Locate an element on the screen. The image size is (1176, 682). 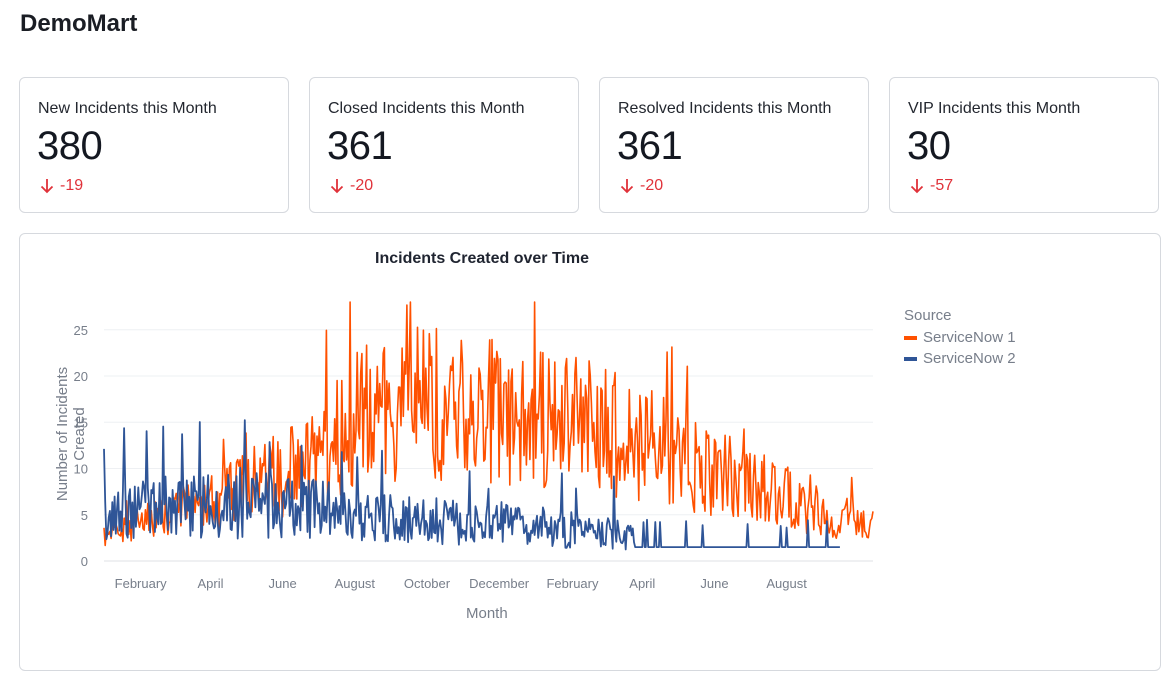
y-tick-label: 10 is located at coordinates (81, 469).